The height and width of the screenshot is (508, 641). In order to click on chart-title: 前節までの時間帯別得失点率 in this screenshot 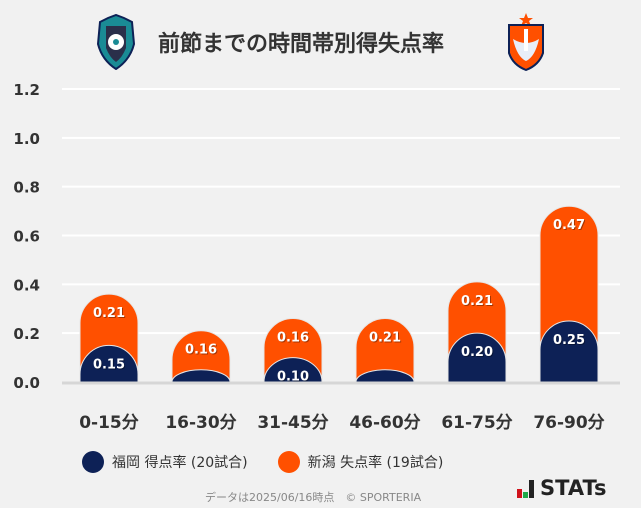, I will do `click(301, 44)`.